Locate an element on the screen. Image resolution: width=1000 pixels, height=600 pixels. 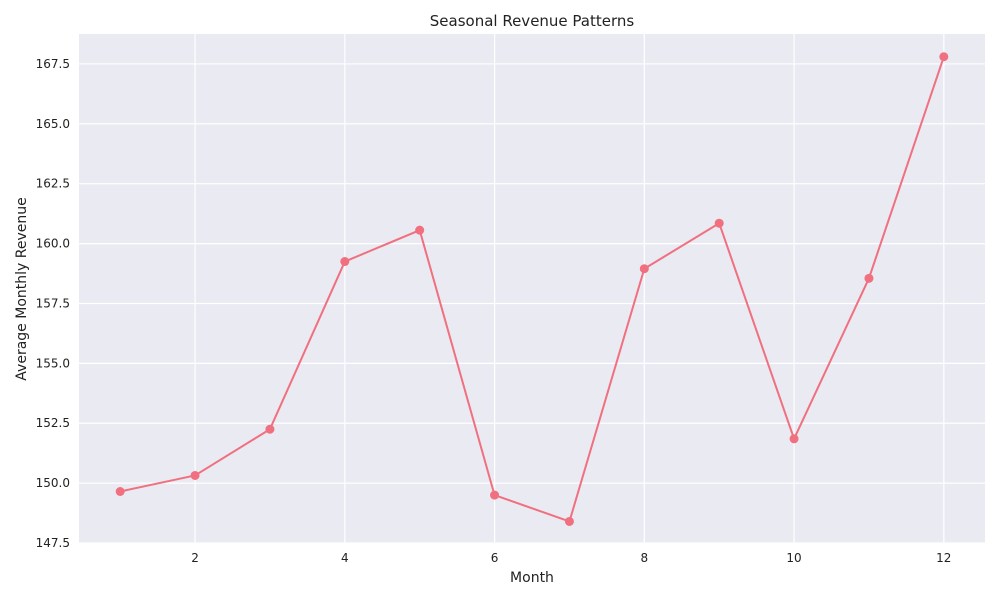
x-tick-label: 4 is located at coordinates (345, 558).